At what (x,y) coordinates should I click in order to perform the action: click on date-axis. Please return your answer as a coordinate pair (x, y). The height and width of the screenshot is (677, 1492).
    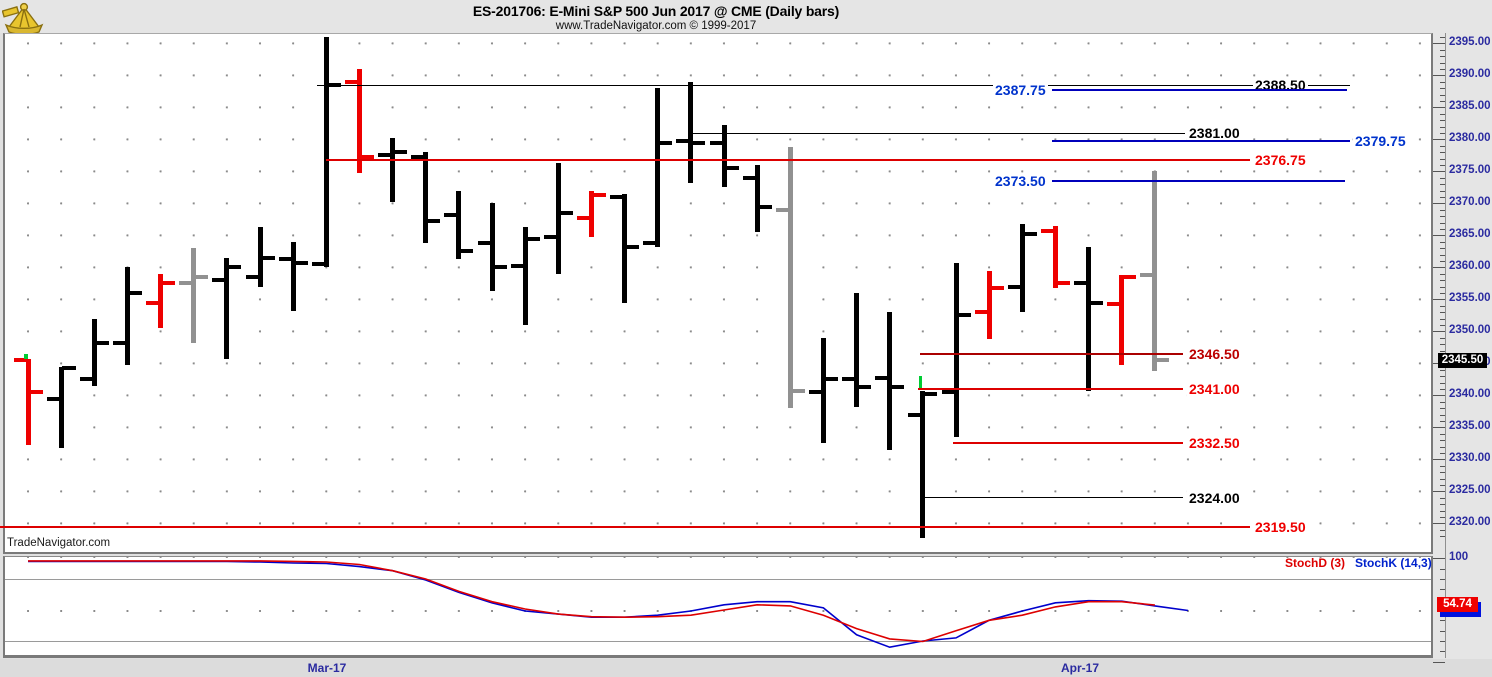
    Looking at the image, I should click on (746, 668).